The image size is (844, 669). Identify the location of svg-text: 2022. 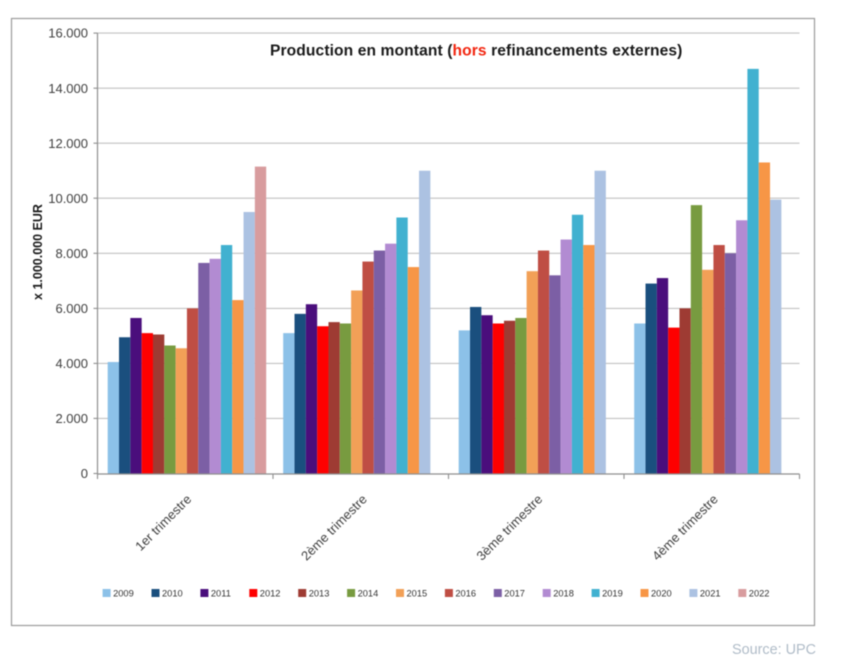
(759, 593).